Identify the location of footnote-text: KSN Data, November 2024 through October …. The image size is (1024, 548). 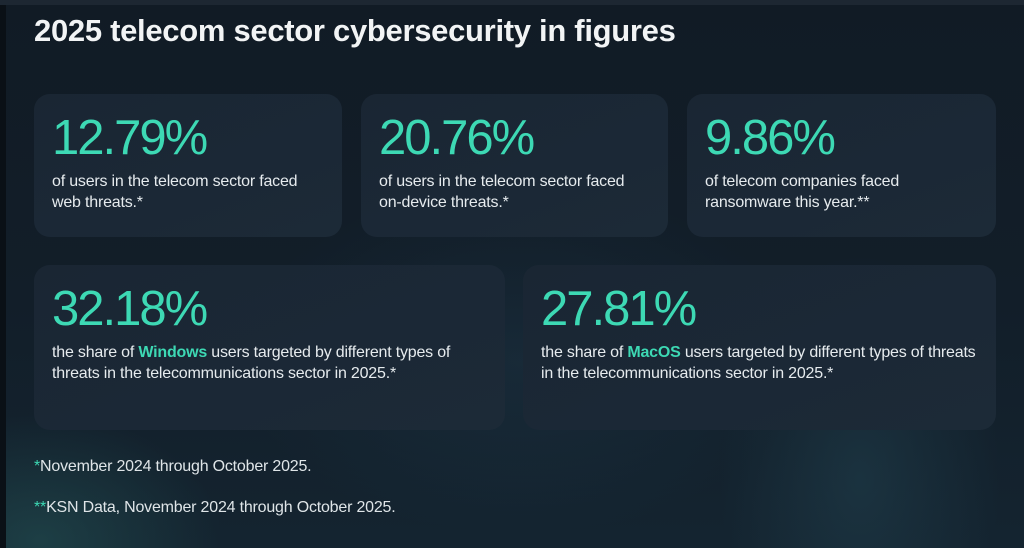
(221, 507).